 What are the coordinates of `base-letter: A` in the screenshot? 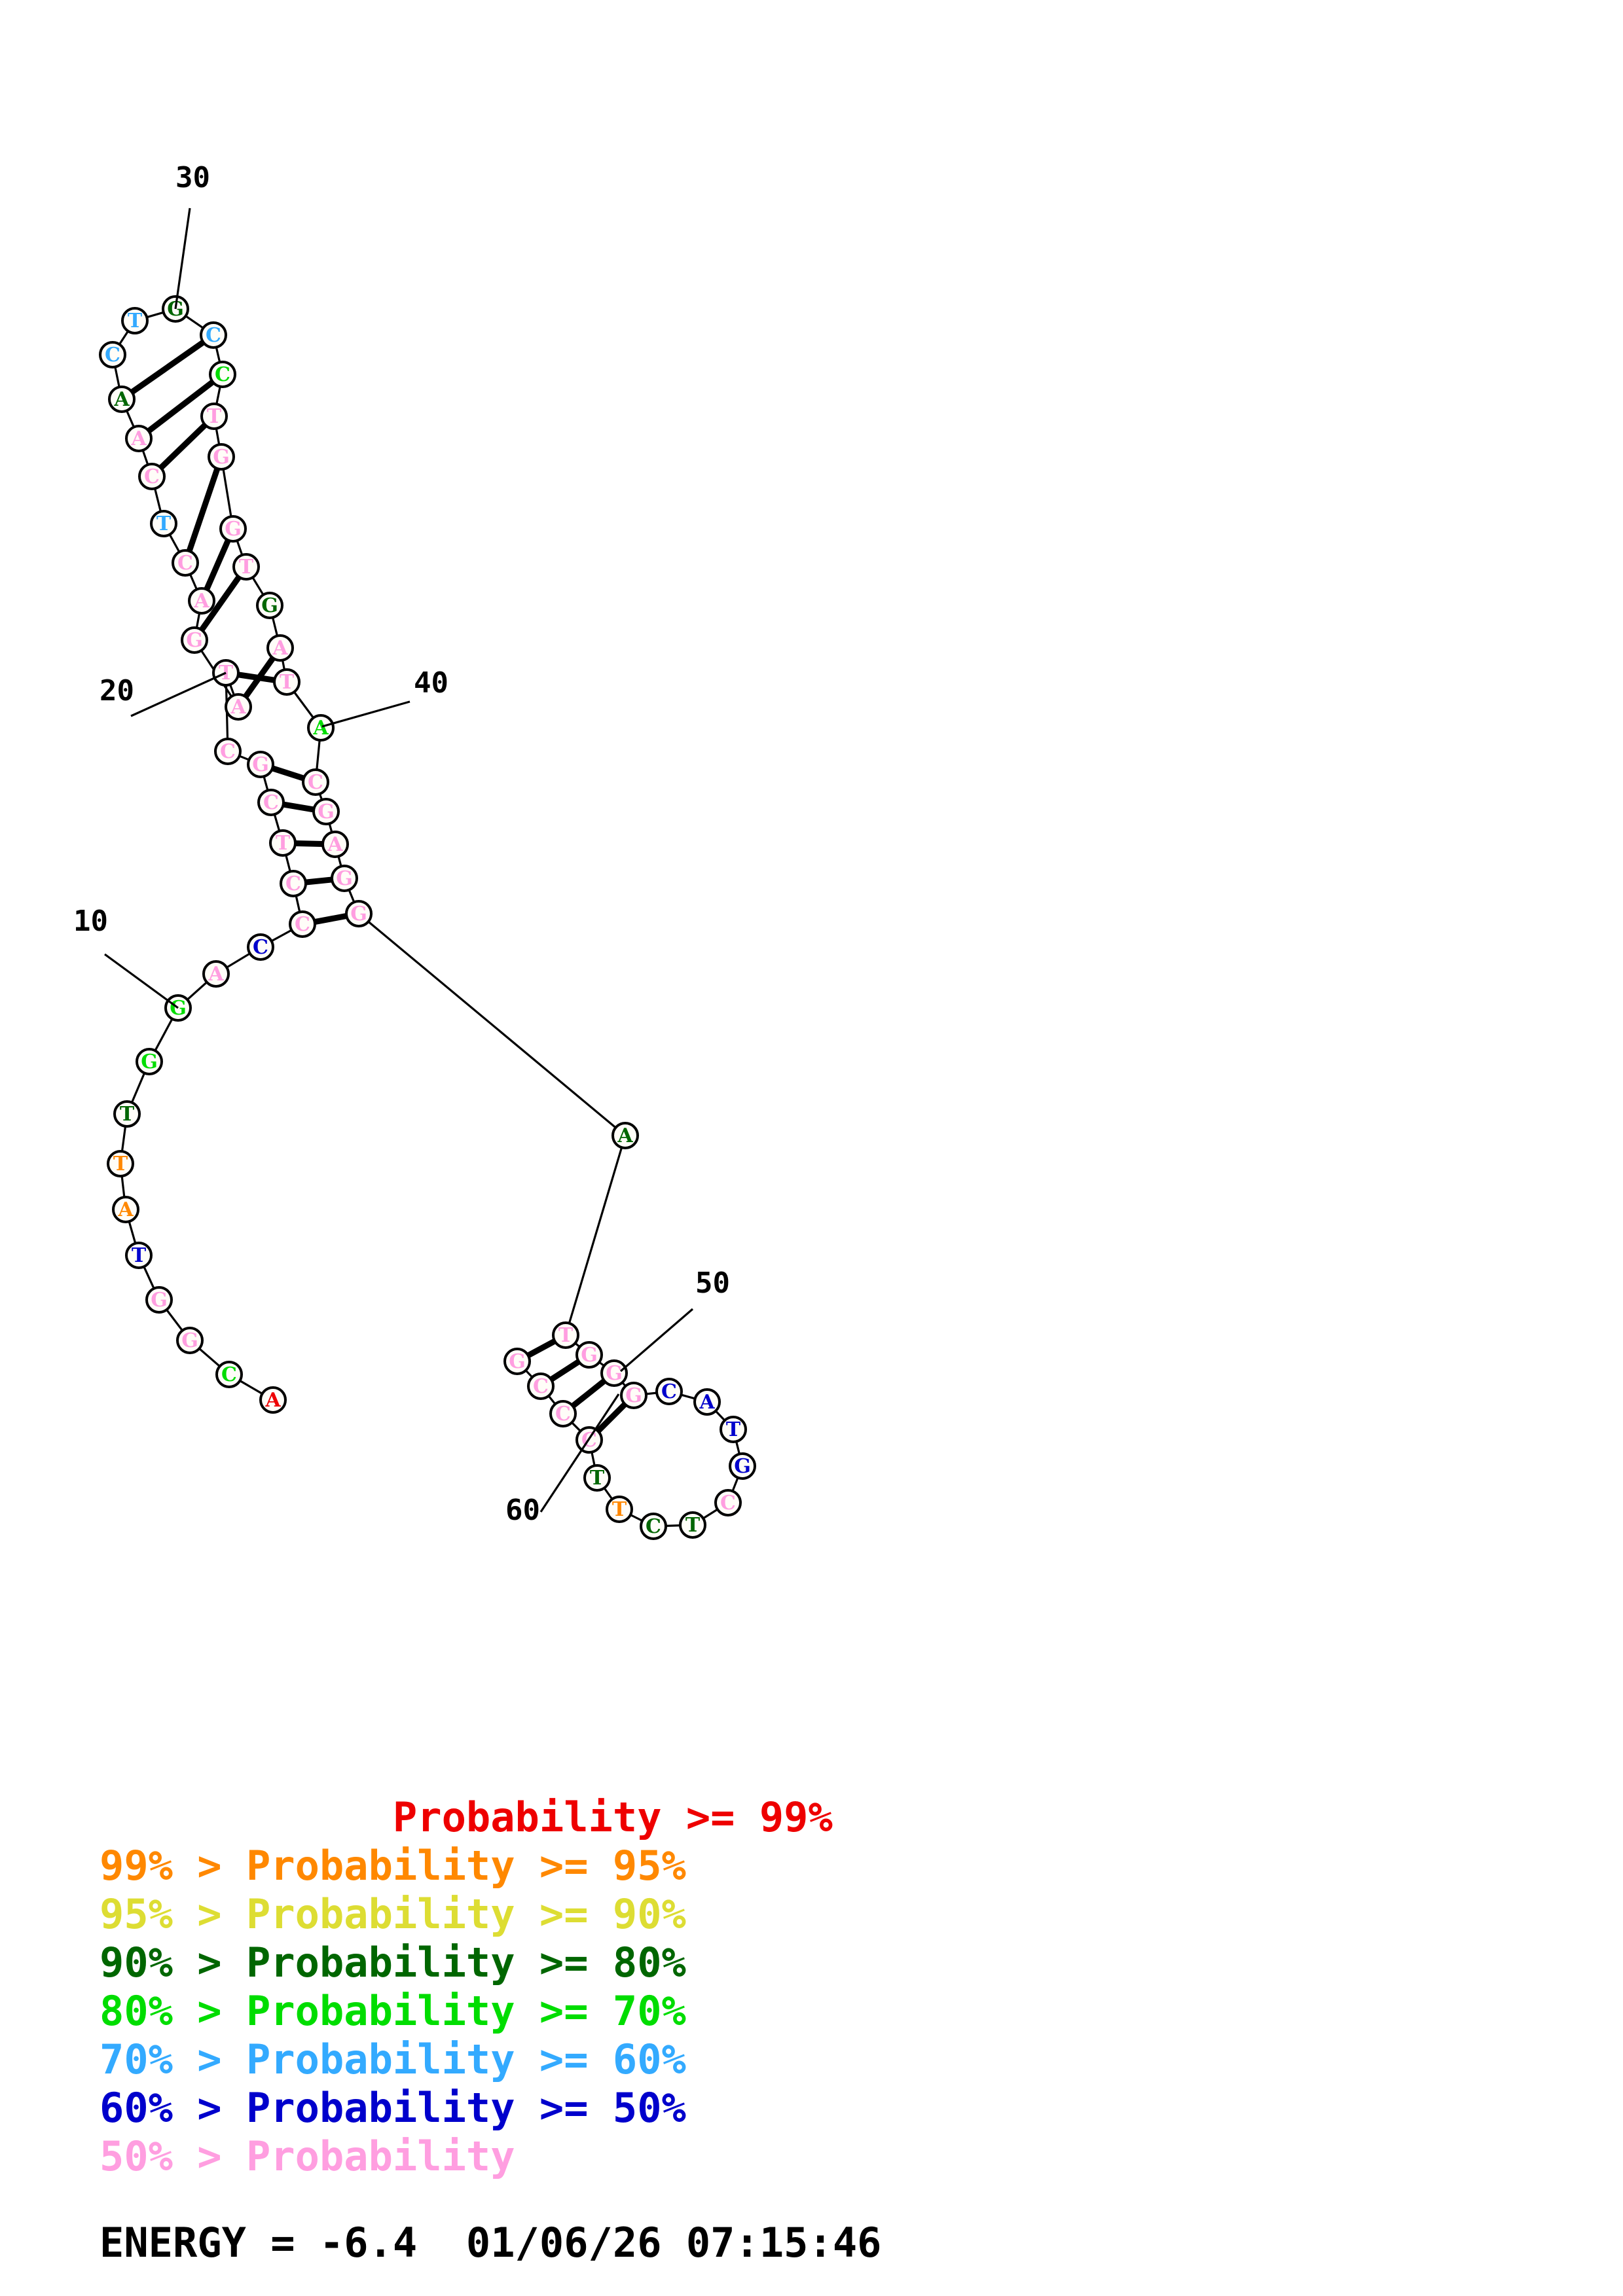 It's located at (216, 974).